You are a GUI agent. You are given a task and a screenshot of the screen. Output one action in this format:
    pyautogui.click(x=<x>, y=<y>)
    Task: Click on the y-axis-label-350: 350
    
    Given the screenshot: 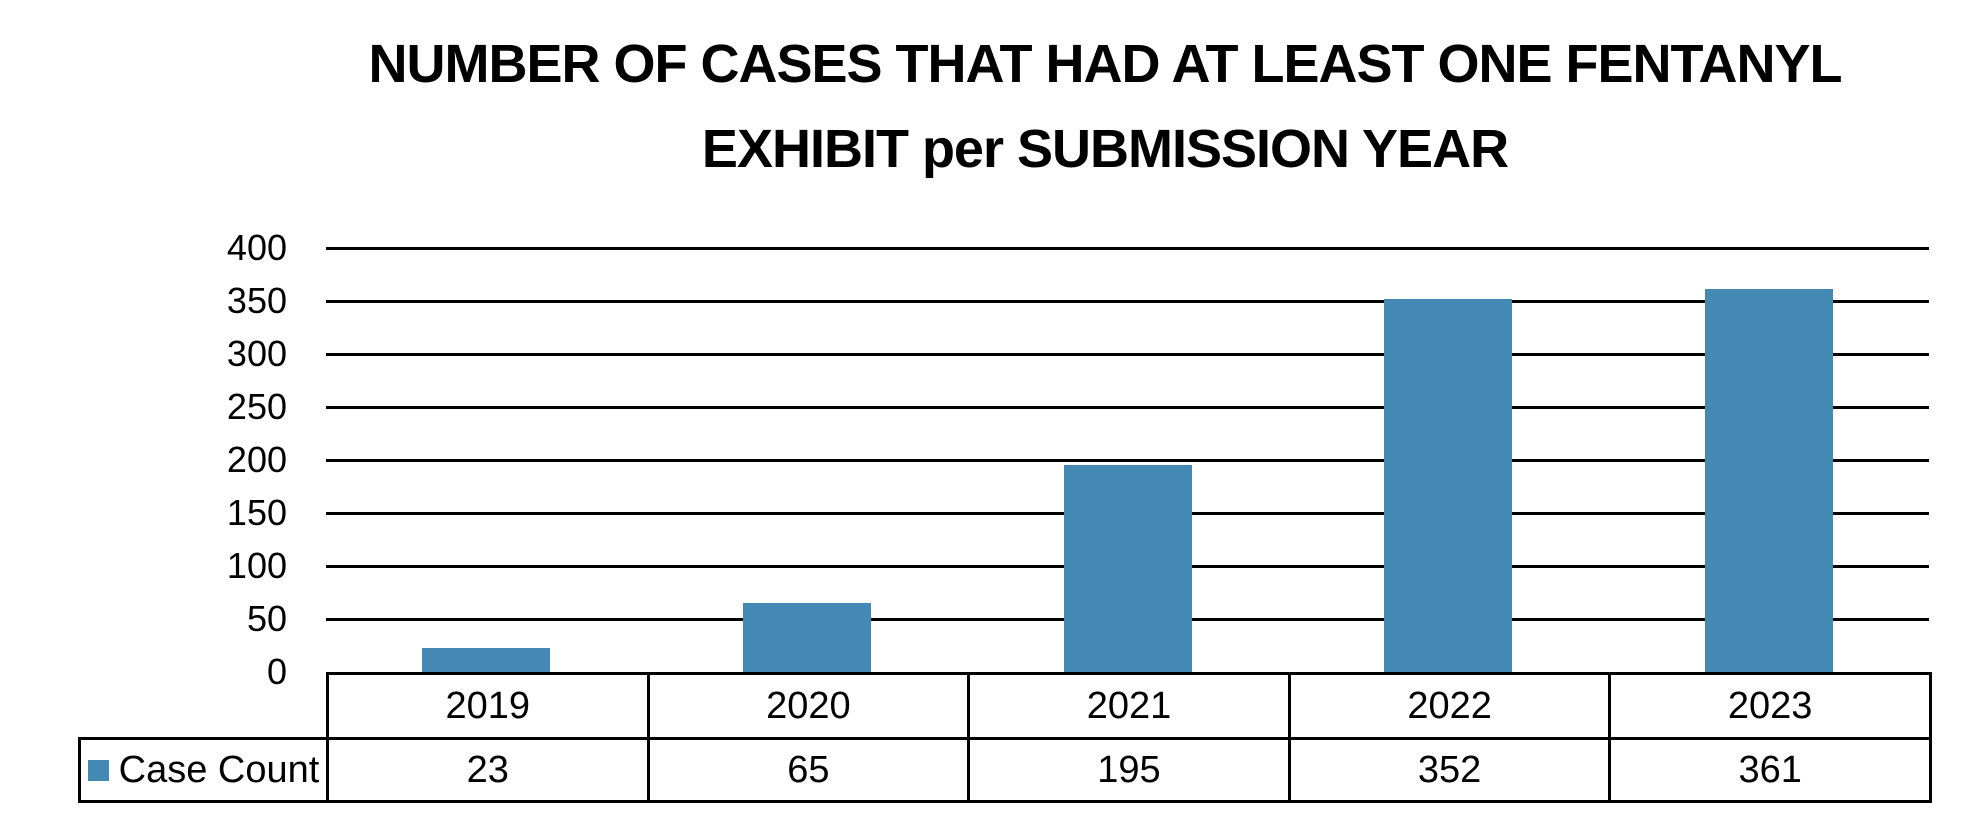 What is the action you would take?
    pyautogui.click(x=256, y=300)
    